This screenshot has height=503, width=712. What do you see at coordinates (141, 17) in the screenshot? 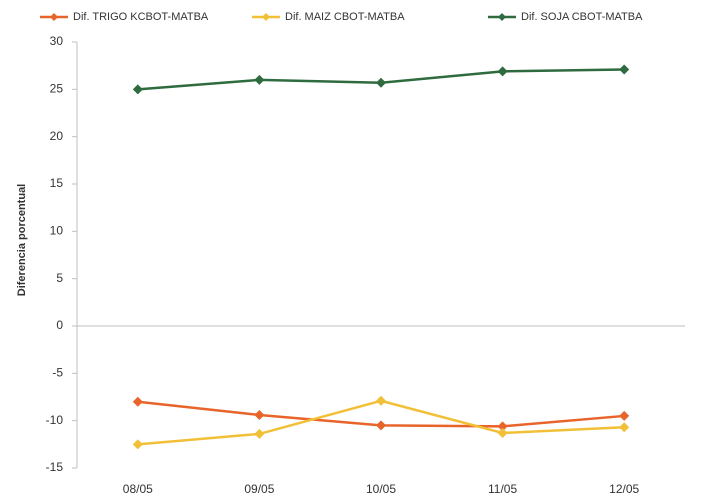
I see `legend-label: Dif. TRIGO KCBOT-MATBA` at bounding box center [141, 17].